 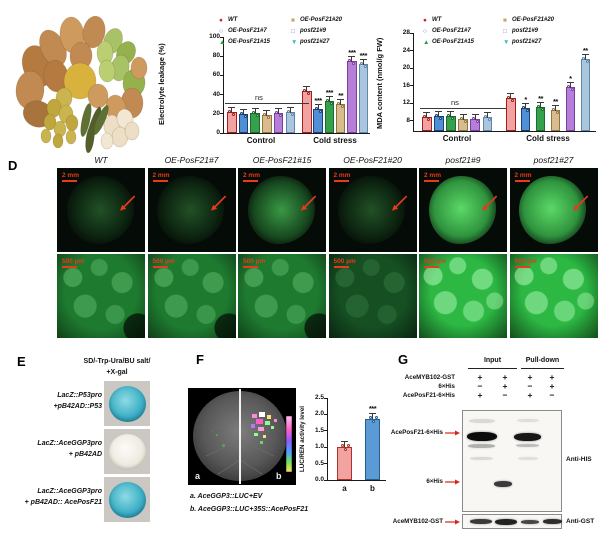 What do you see at coordinates (548, 138) in the screenshot?
I see `category-label: Cold stress` at bounding box center [548, 138].